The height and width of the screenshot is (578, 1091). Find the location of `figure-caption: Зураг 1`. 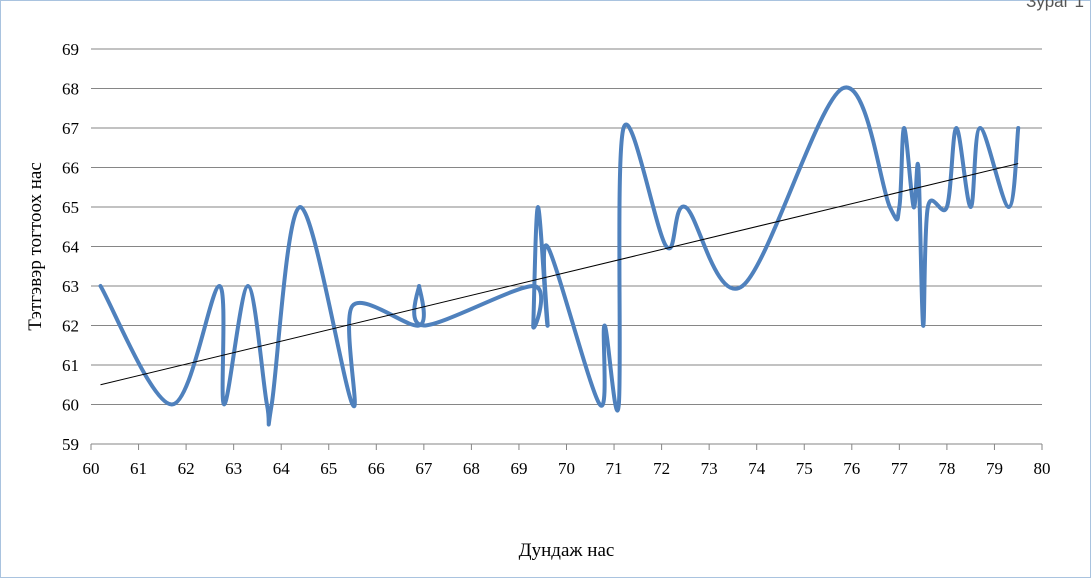

figure-caption: Зураг 1 is located at coordinates (1055, 5).